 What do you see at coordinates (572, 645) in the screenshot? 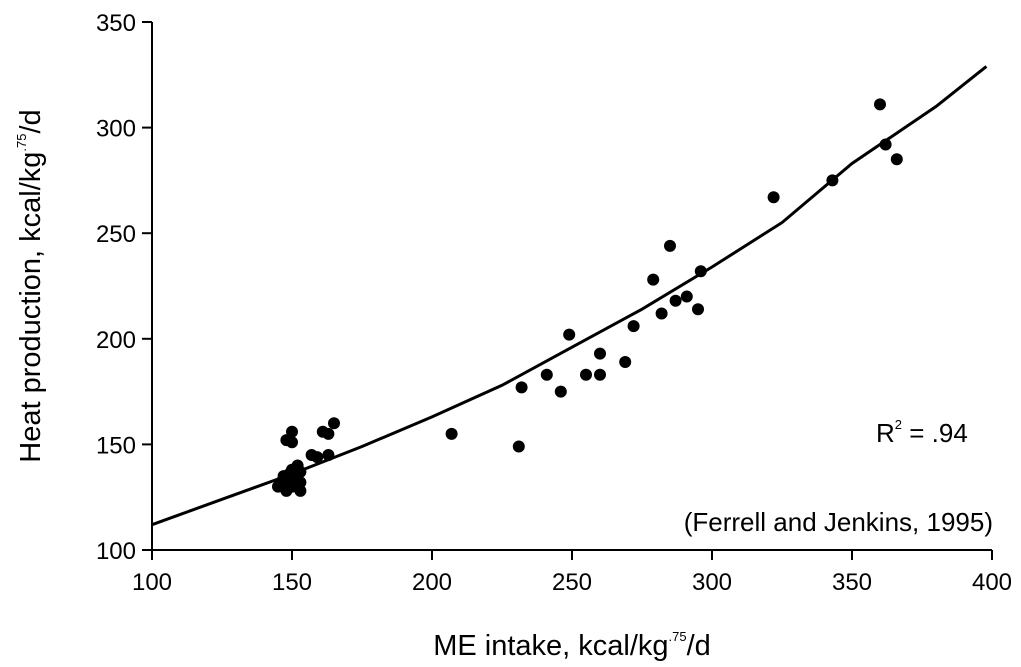
I see `x-axis-title: ME intake, kcal/kg.75/d` at bounding box center [572, 645].